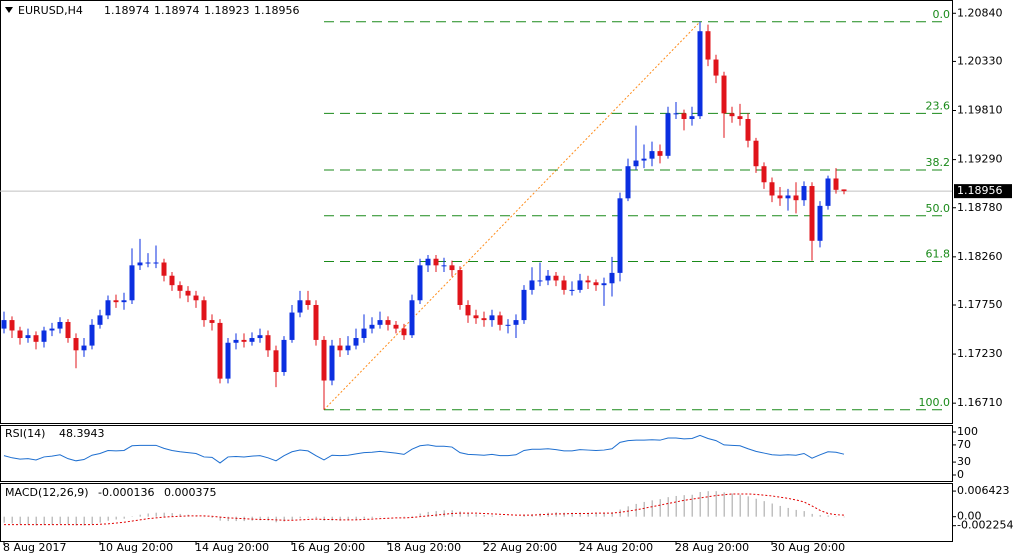 This screenshot has width=1014, height=556. I want to click on y-tick-label: 0.006423, so click(983, 490).